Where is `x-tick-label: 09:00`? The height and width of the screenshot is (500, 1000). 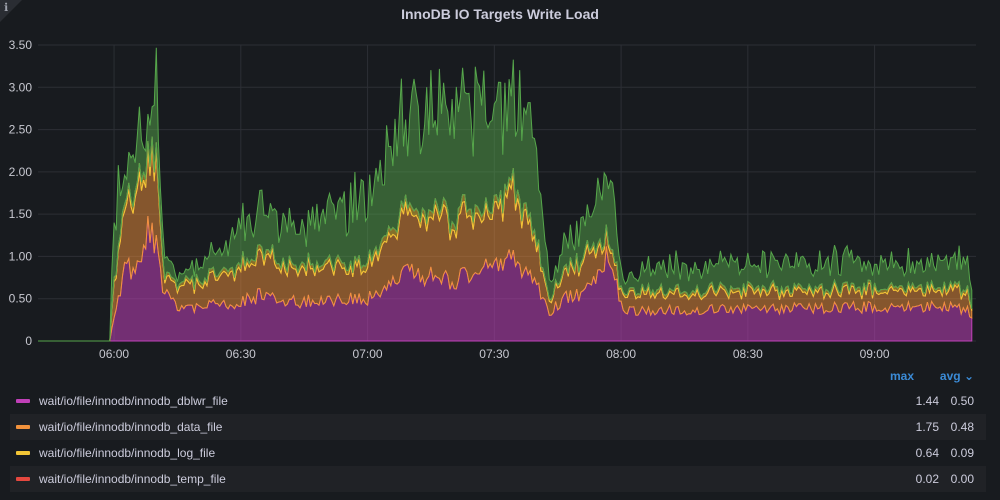
x-tick-label: 09:00 is located at coordinates (875, 353).